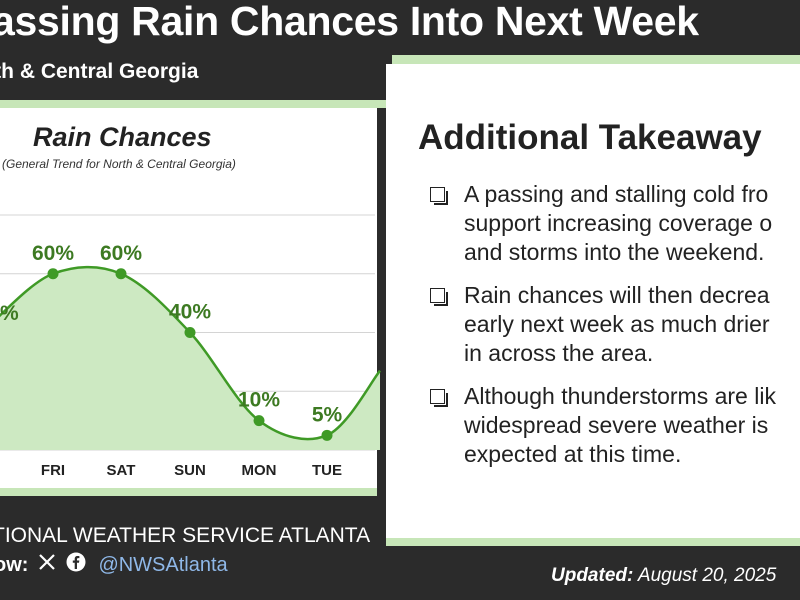  I want to click on takeaway-line: in across the area., so click(559, 353).